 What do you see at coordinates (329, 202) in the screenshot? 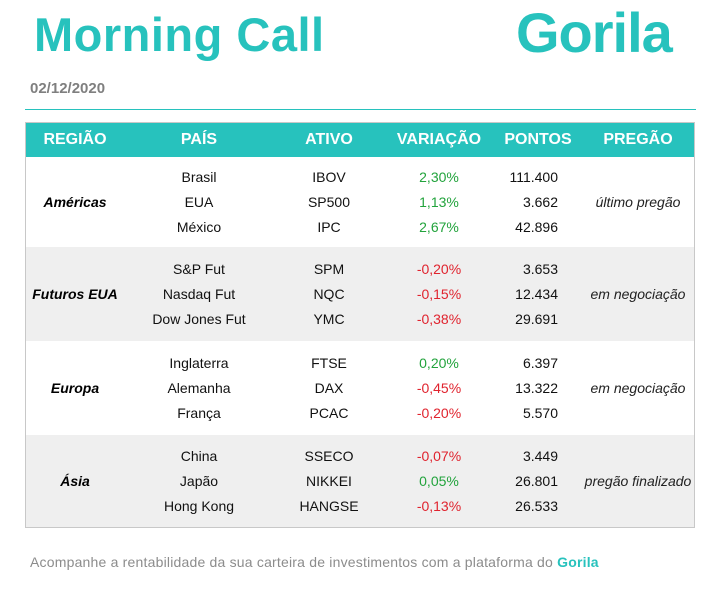
I see `asset-cell: SP500` at bounding box center [329, 202].